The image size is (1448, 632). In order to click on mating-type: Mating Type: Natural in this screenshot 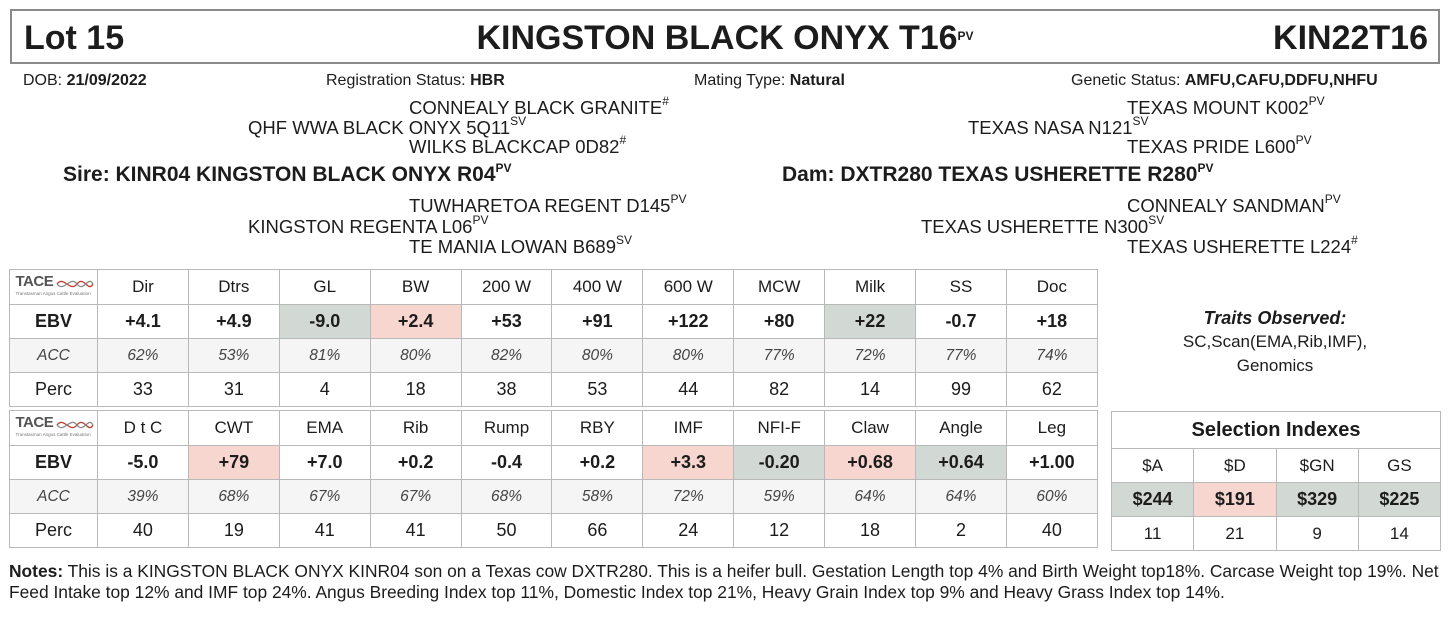, I will do `click(769, 81)`.